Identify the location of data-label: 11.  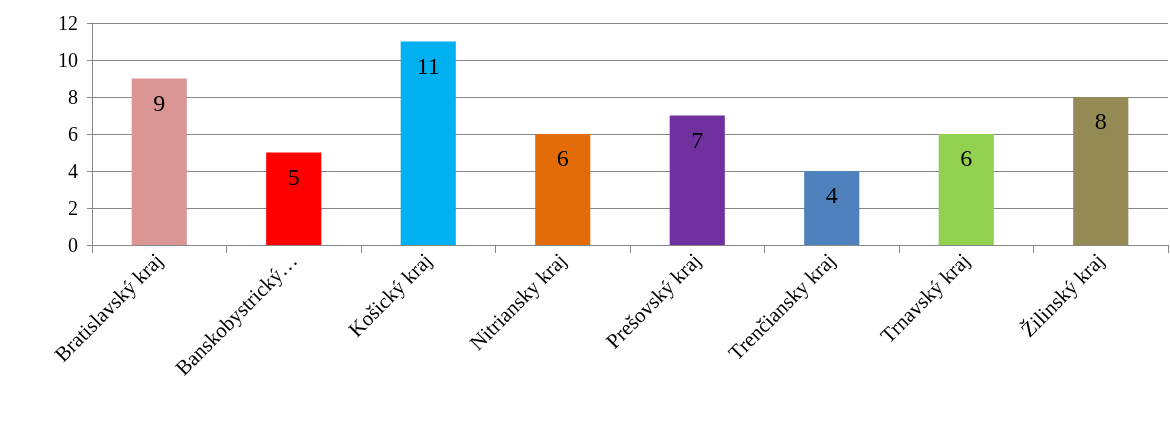
(428, 65).